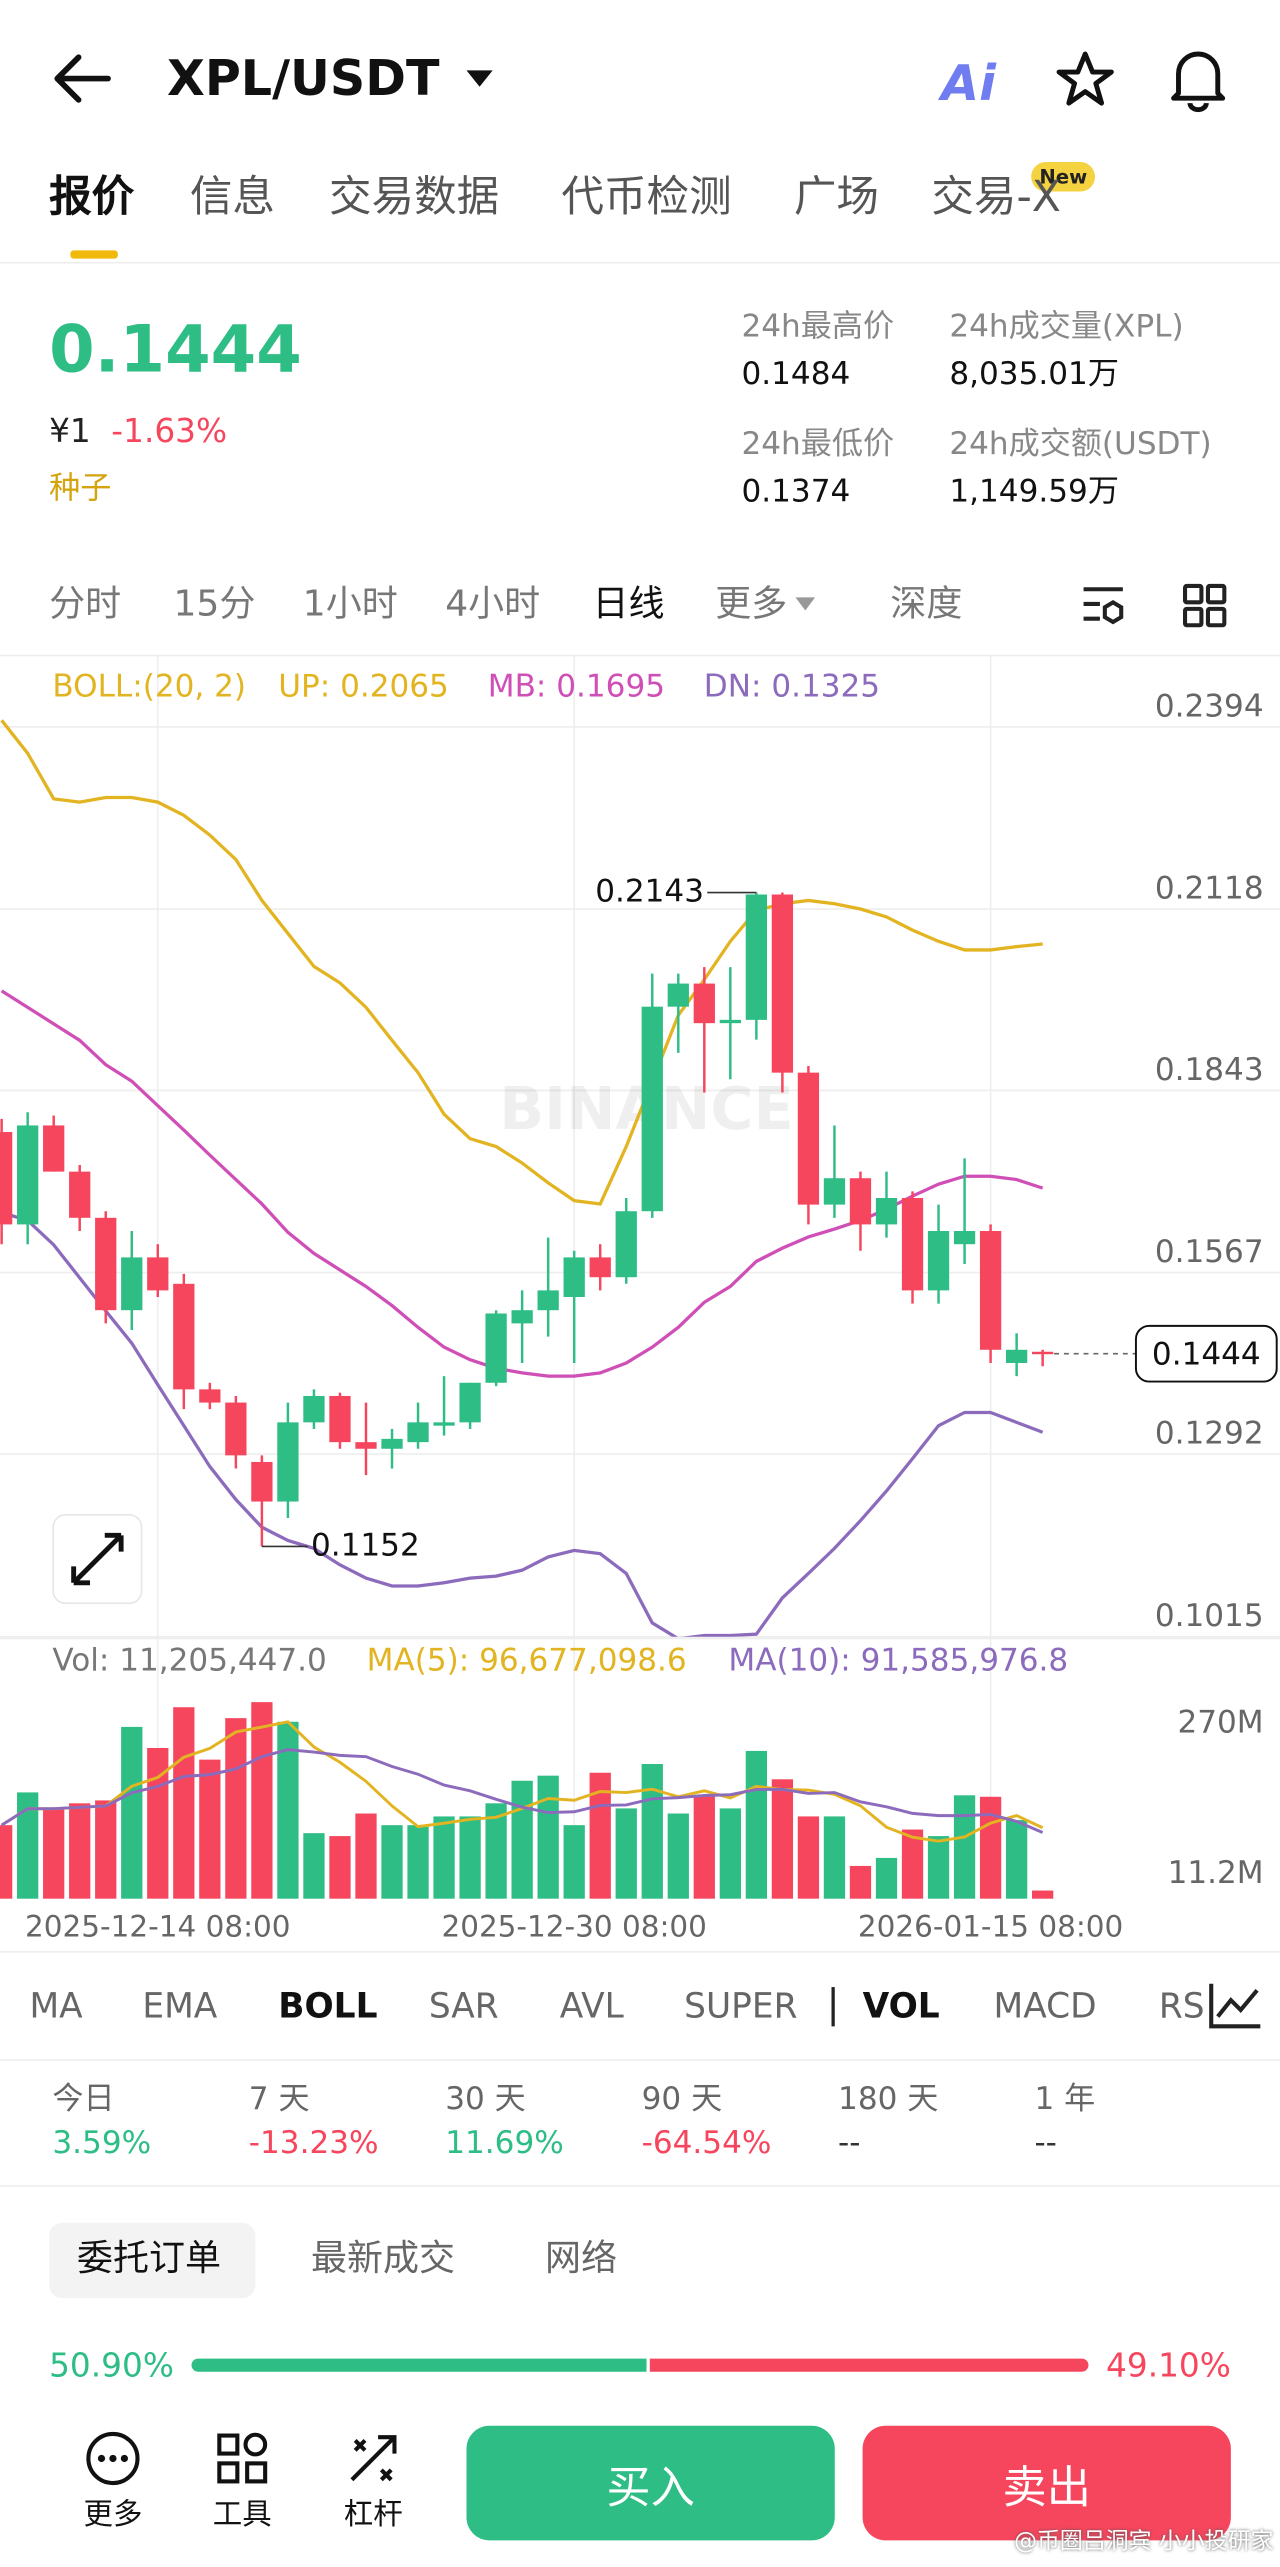 The image size is (1280, 2567). I want to click on band-line, so click(522, 1423).